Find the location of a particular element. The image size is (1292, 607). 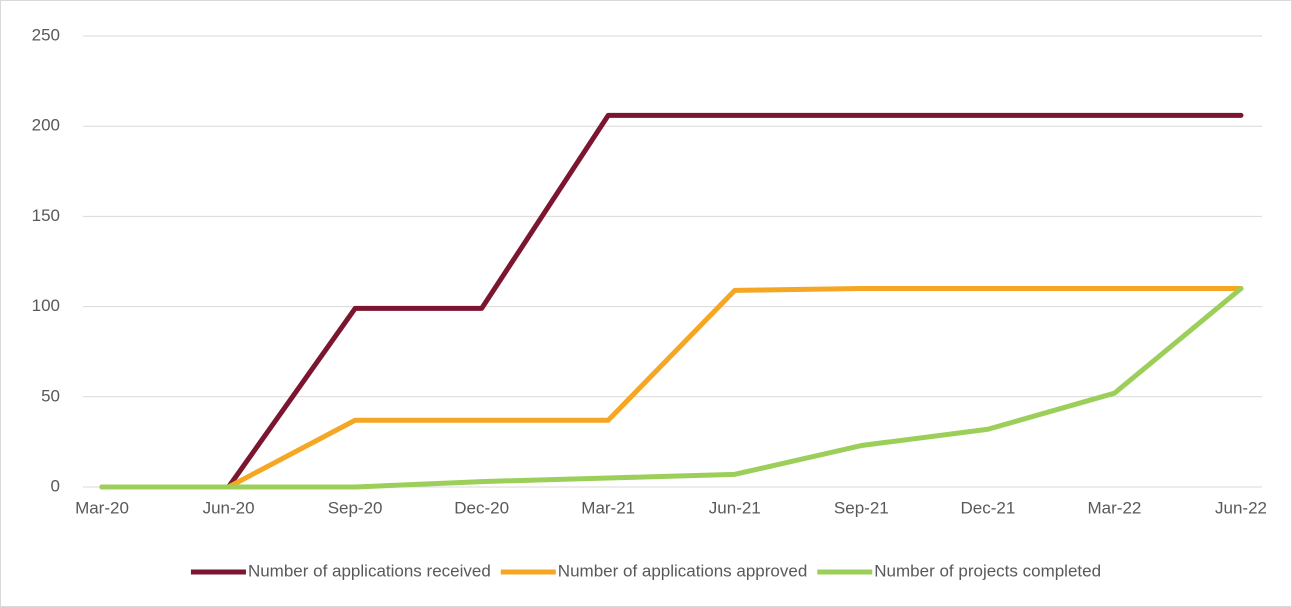

x-tick-label: Mar-20 is located at coordinates (102, 507).